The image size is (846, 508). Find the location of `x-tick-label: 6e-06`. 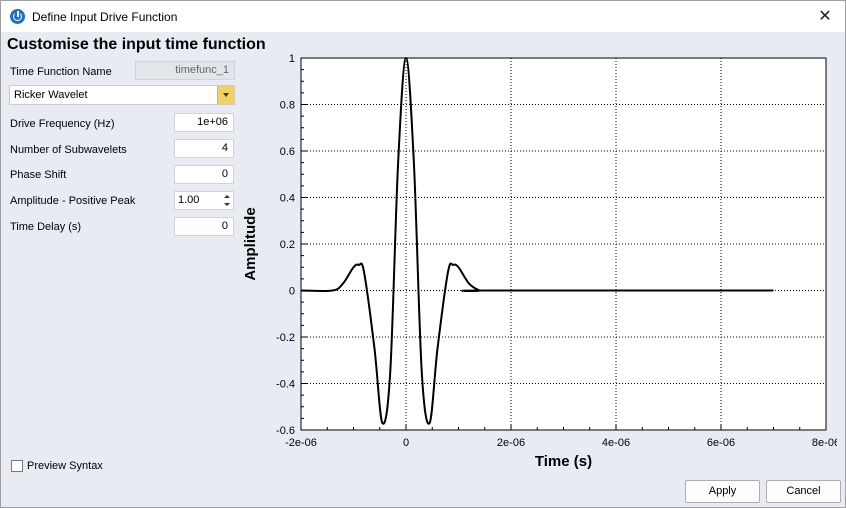

x-tick-label: 6e-06 is located at coordinates (721, 443).